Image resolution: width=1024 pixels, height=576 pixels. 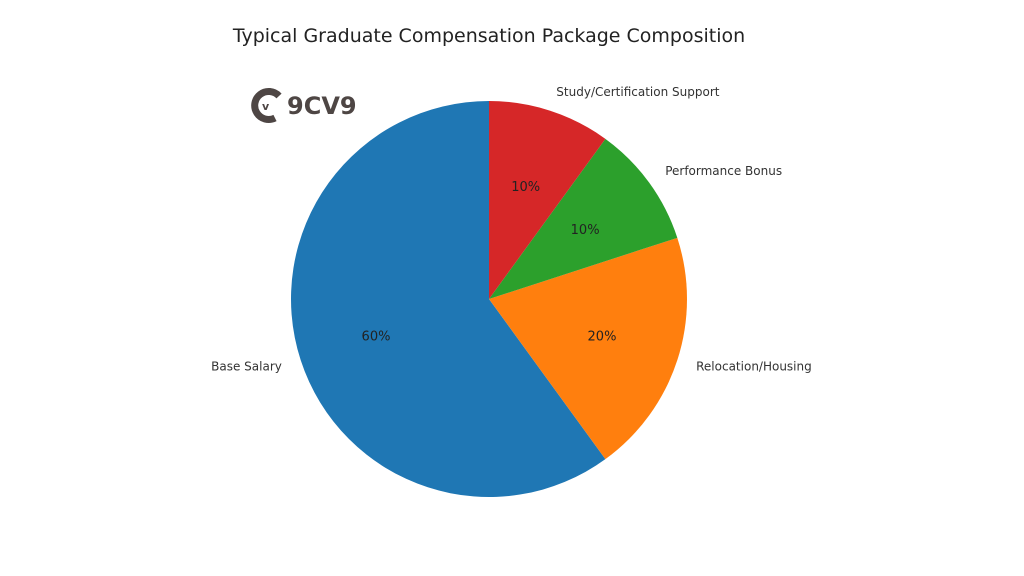 I want to click on watermark-text: 9CV9, so click(x=322, y=106).